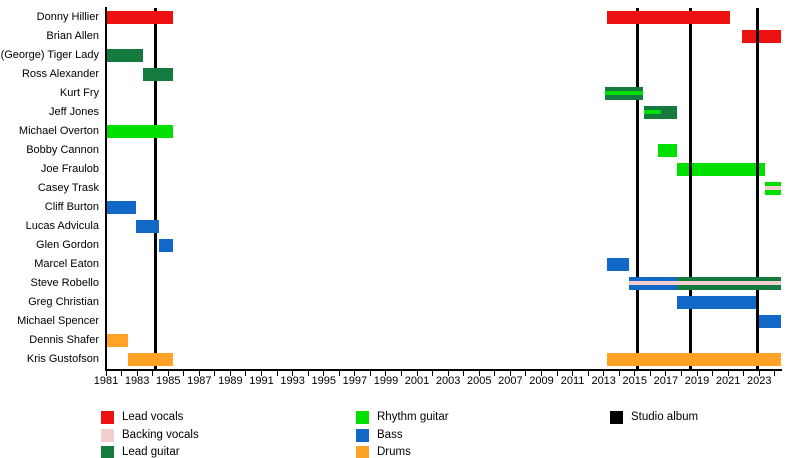  What do you see at coordinates (74, 112) in the screenshot?
I see `member-label: Jeff Jones` at bounding box center [74, 112].